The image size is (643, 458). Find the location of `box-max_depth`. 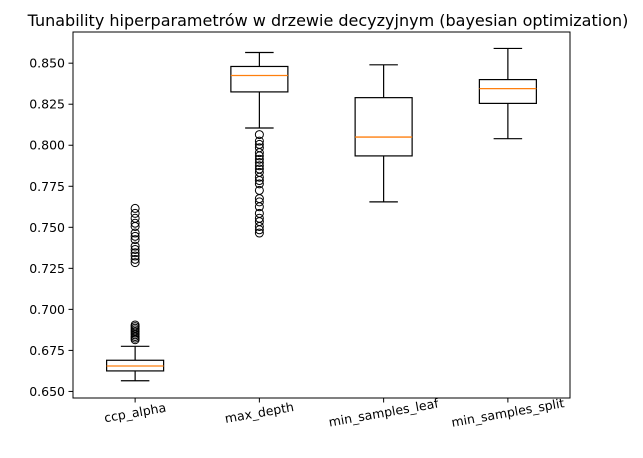

box-max_depth is located at coordinates (259, 144).